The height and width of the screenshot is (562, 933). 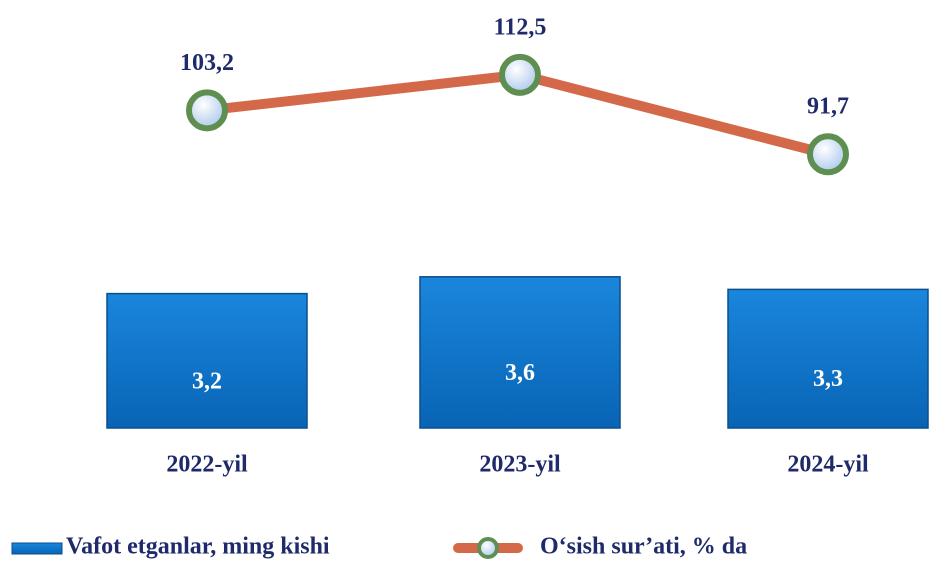 What do you see at coordinates (828, 465) in the screenshot?
I see `x-tick-label: 2024-yil` at bounding box center [828, 465].